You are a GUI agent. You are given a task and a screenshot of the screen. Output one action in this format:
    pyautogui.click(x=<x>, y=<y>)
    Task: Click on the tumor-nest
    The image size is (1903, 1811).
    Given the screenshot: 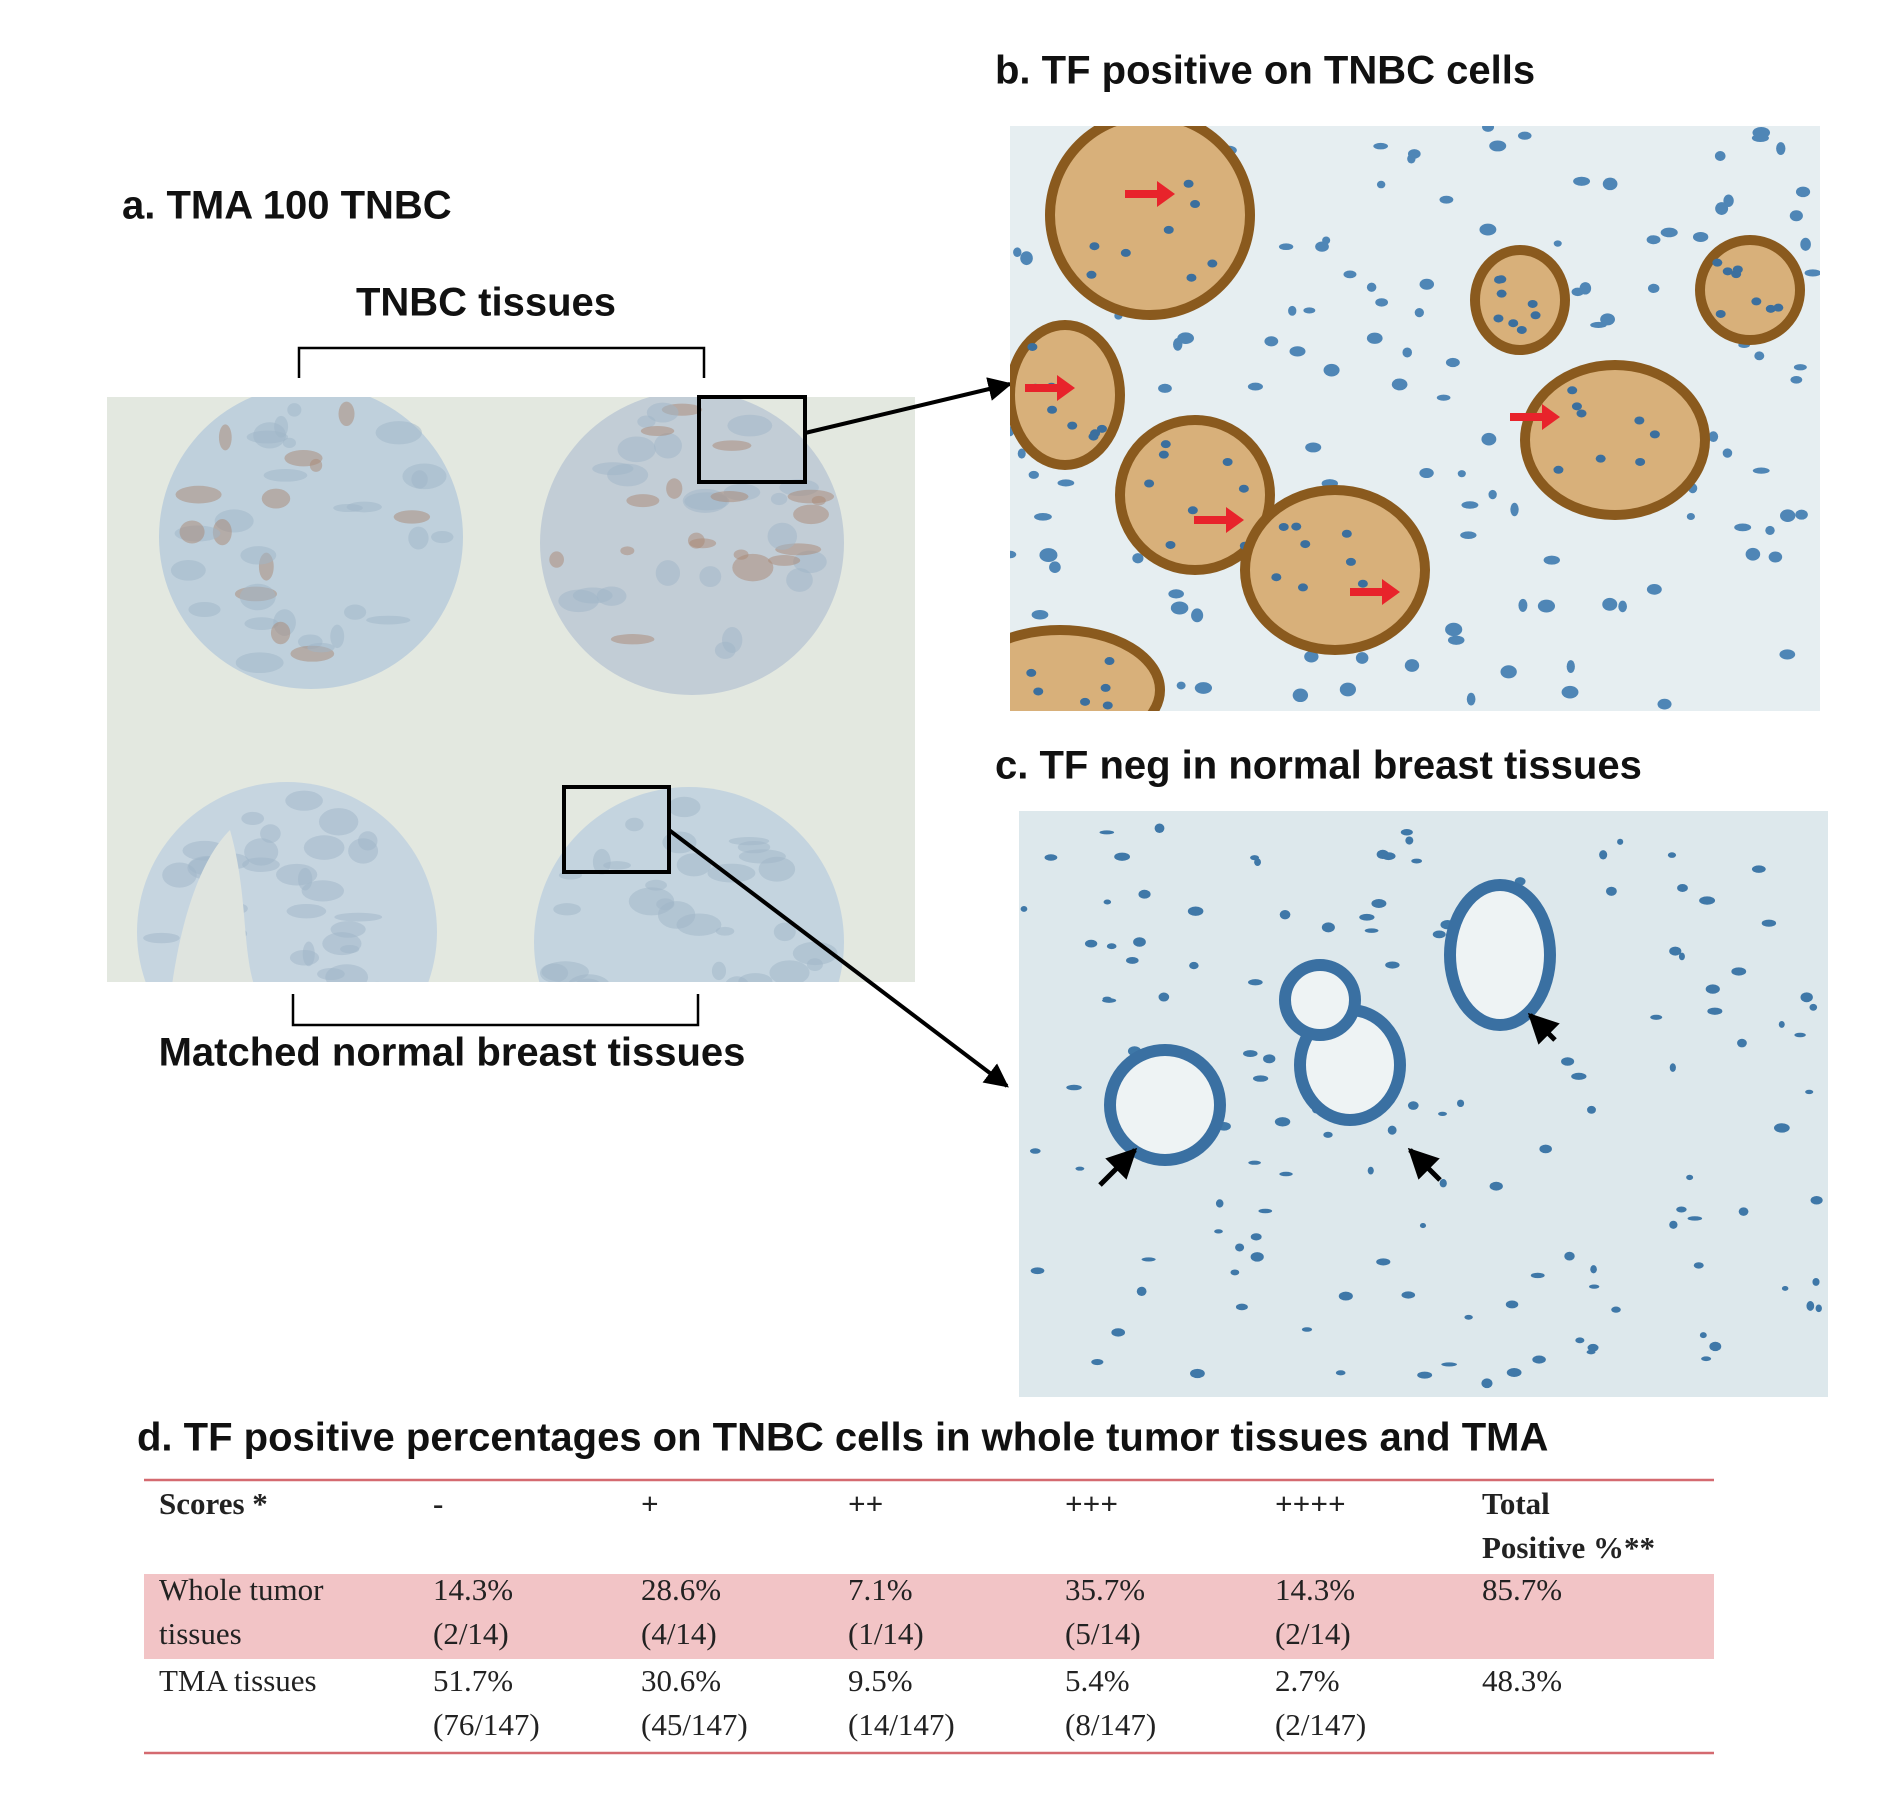 What is the action you would take?
    pyautogui.click(x=1520, y=300)
    